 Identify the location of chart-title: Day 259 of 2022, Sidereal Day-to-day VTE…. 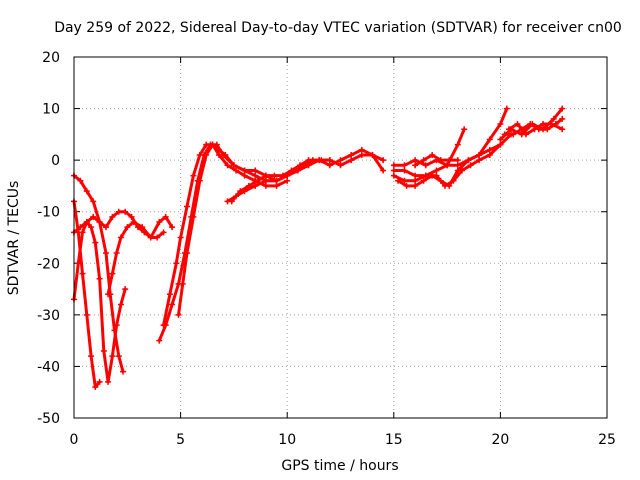
(338, 28).